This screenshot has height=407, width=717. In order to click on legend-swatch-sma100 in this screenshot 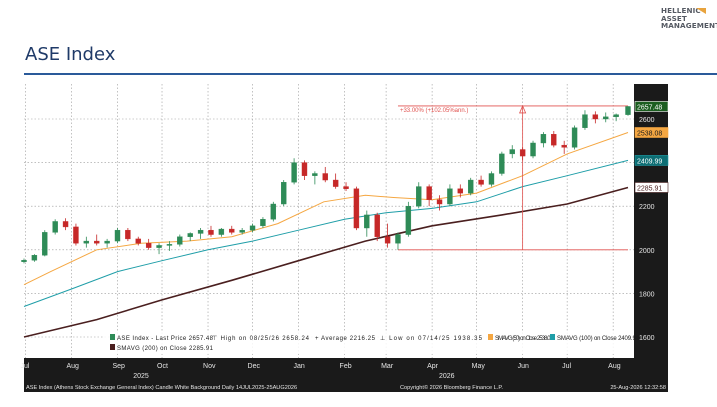, I will do `click(552, 337)`.